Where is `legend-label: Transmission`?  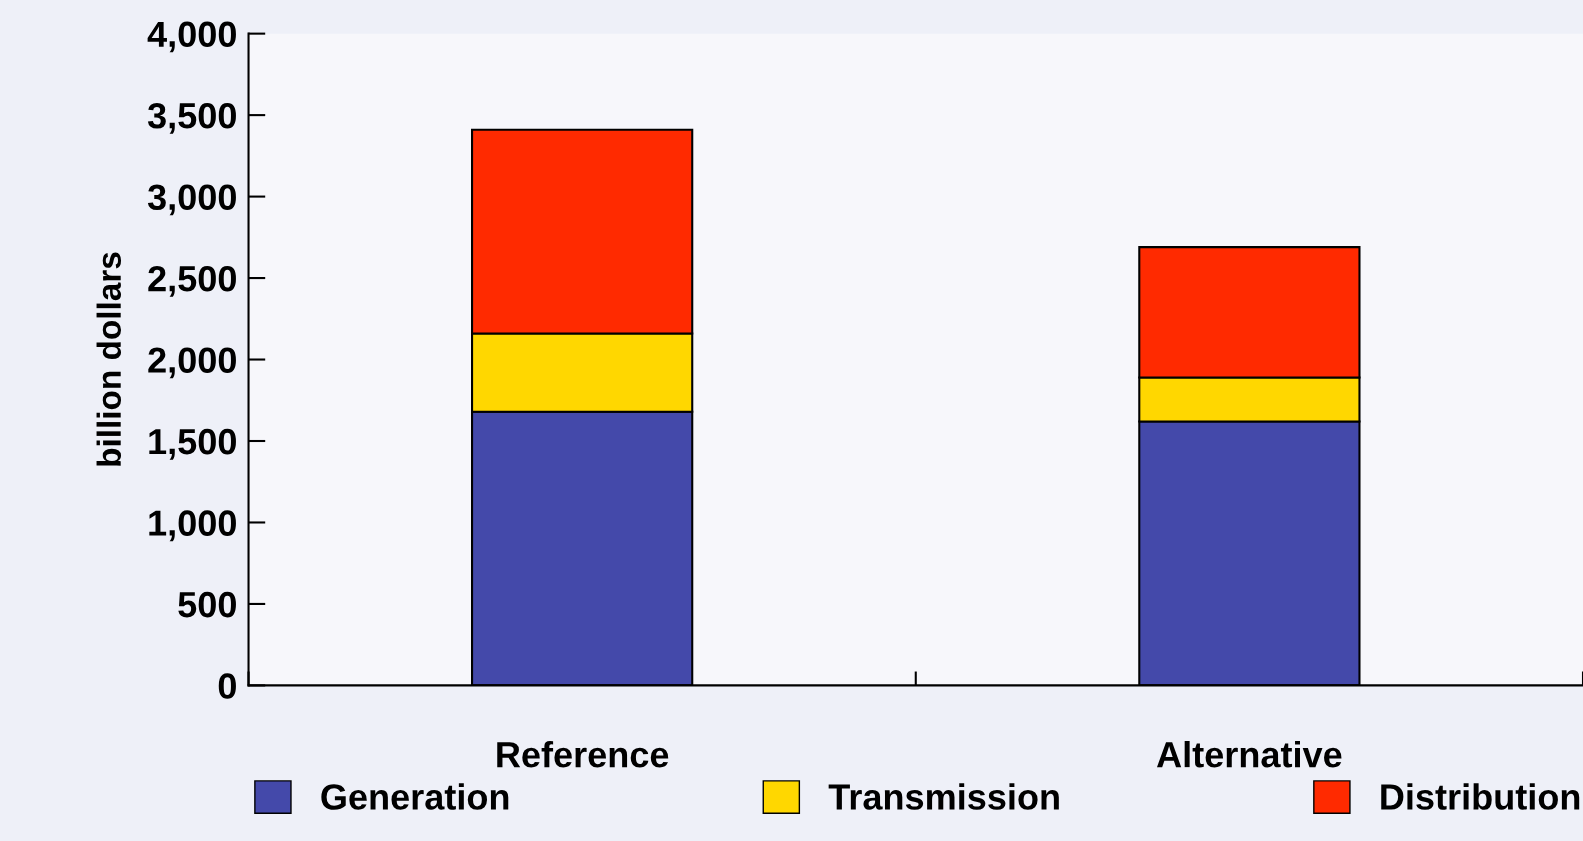
legend-label: Transmission is located at coordinates (943, 796).